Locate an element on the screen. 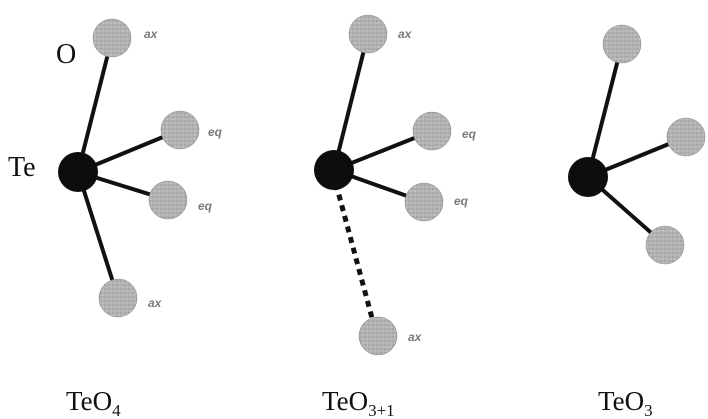 The image size is (708, 419). formula-subscript: 4 is located at coordinates (116, 410).